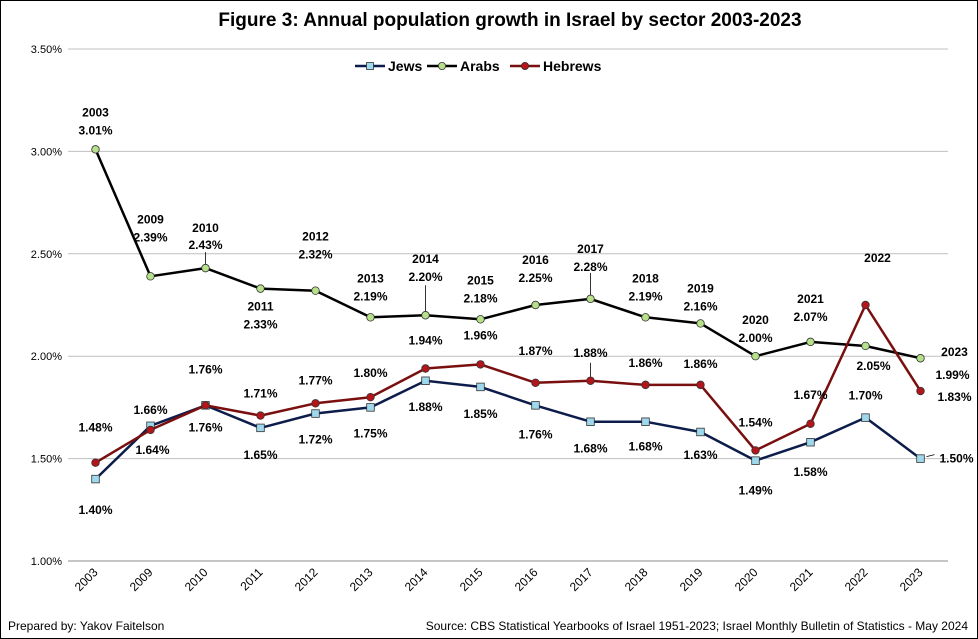 The height and width of the screenshot is (639, 978). What do you see at coordinates (856, 579) in the screenshot?
I see `x-tick-label: 2022` at bounding box center [856, 579].